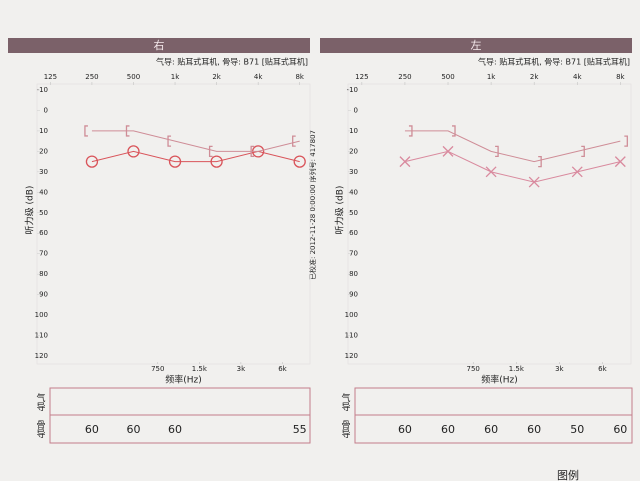  I want to click on calibration-note: 已校准: 2012-11-28 0:00:00 序列号: 417807, so click(312, 205).